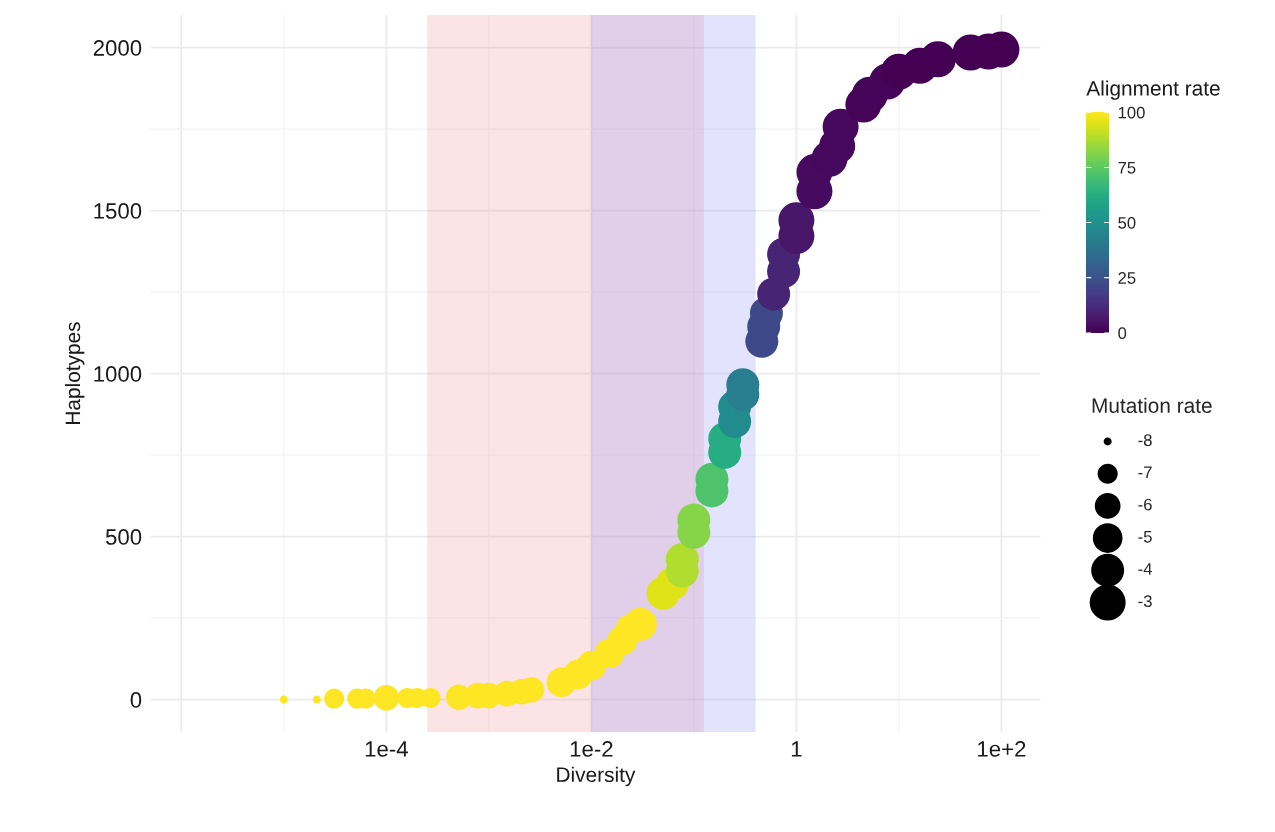 The height and width of the screenshot is (832, 1275). I want to click on color-bar-title: Alignment rate, so click(1153, 90).